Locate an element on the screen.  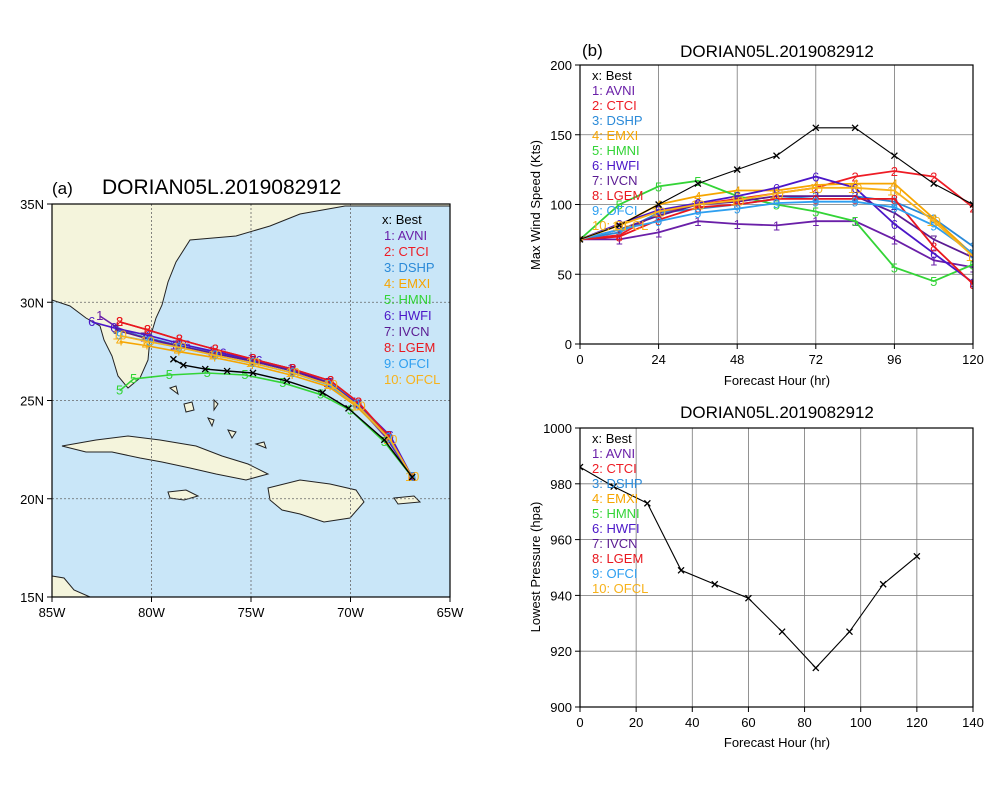
map-track-hmni is located at coordinates (266, 425).